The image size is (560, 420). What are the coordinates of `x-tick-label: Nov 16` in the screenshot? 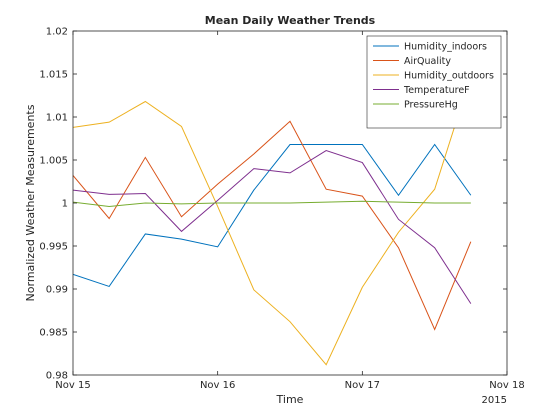 It's located at (217, 385).